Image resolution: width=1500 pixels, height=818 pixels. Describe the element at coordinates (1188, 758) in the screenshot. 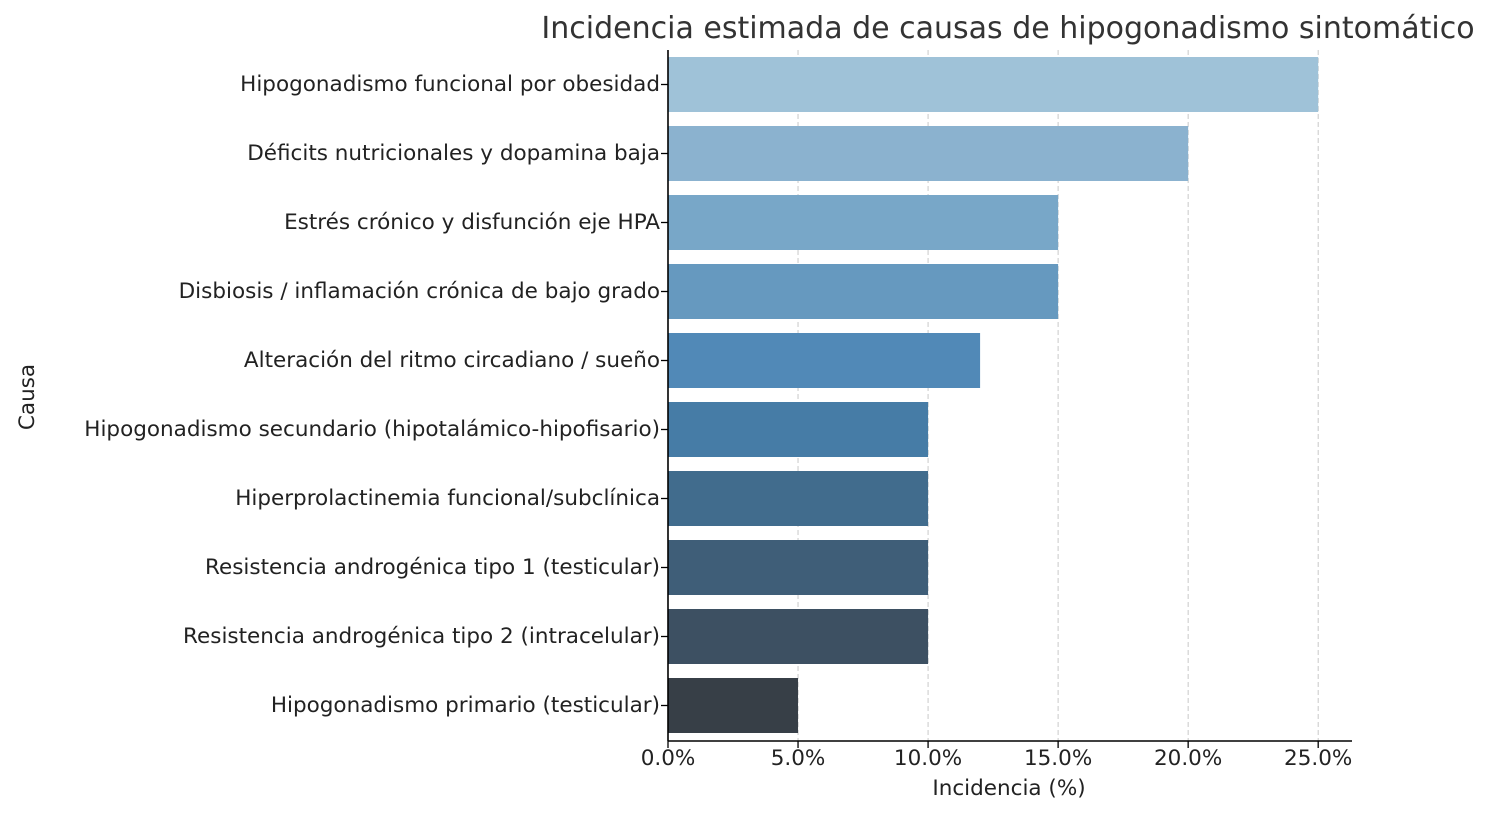

I see `x-tick-label: 20.0%` at that location.